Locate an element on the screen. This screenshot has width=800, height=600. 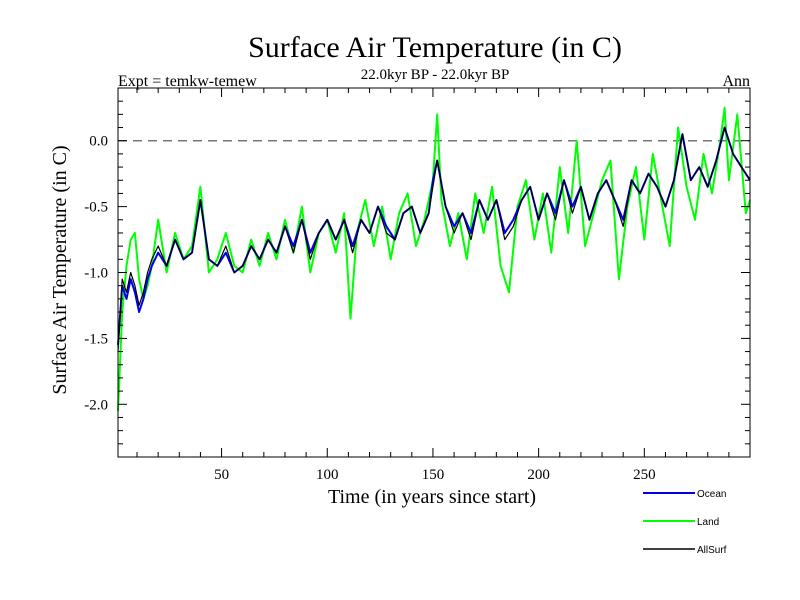
x-tick-label: 50 is located at coordinates (221, 475).